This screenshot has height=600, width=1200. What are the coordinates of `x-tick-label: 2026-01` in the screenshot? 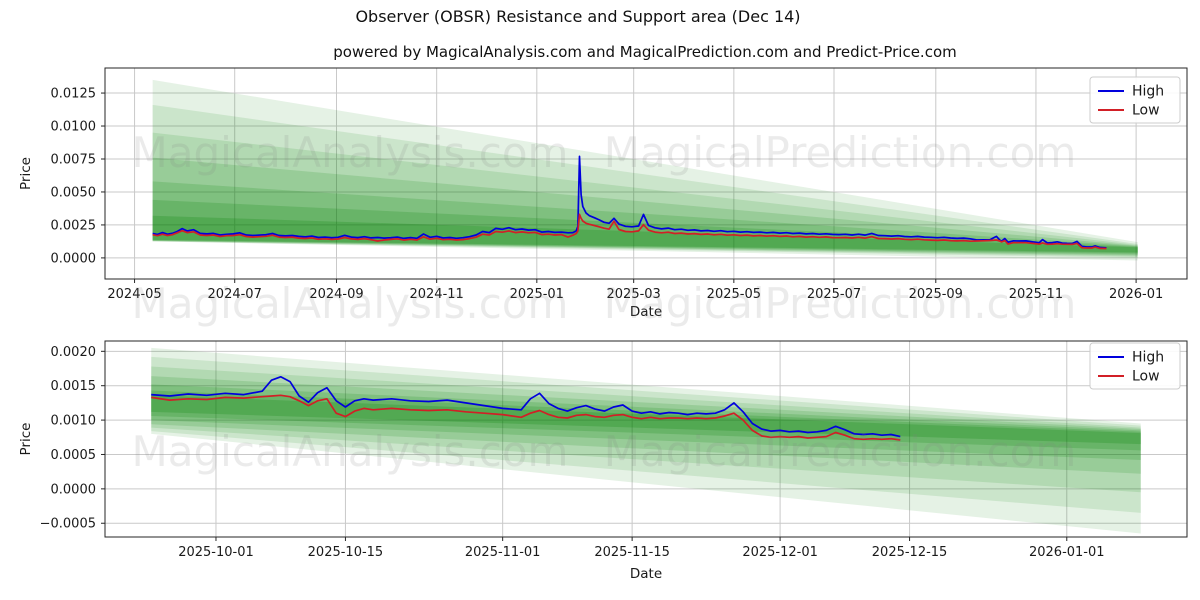 It's located at (1136, 294).